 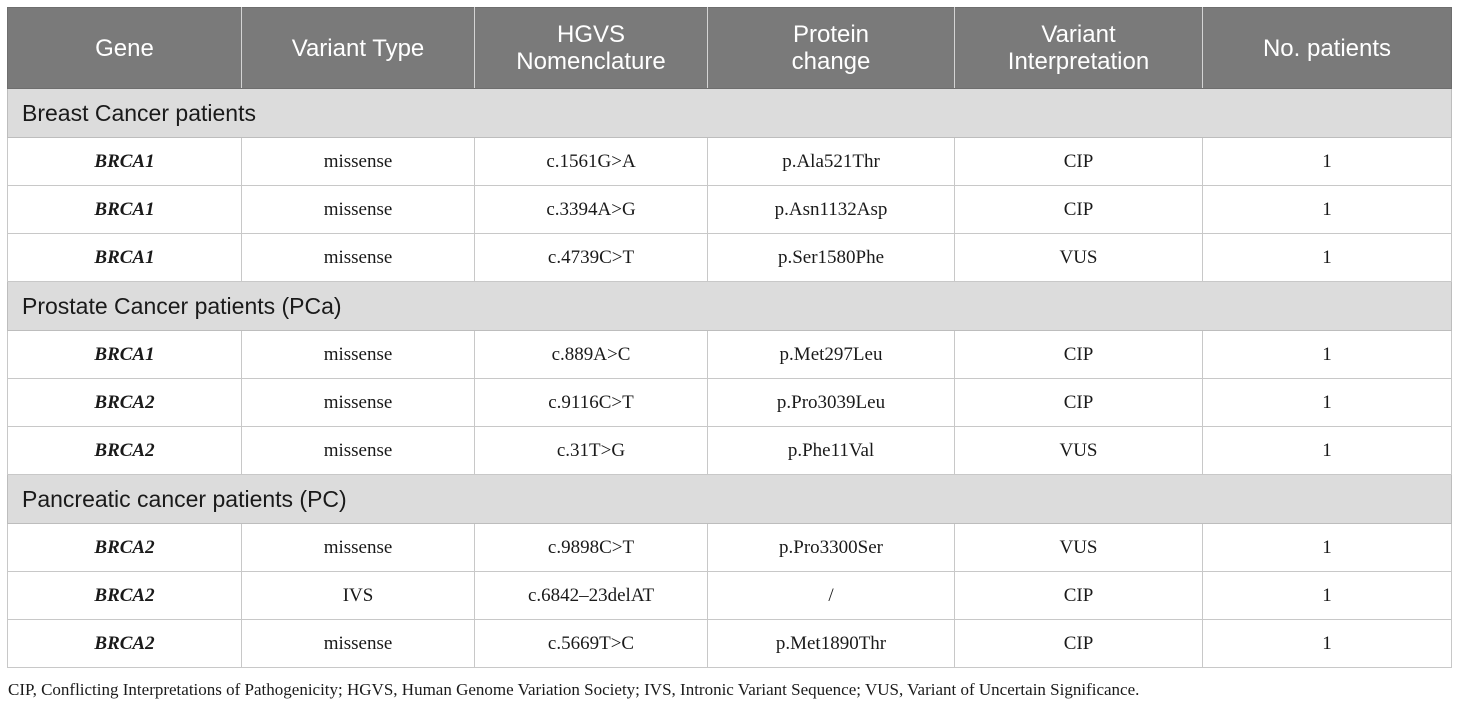 What do you see at coordinates (831, 450) in the screenshot?
I see `cell-protein-change: p.Phe11Val` at bounding box center [831, 450].